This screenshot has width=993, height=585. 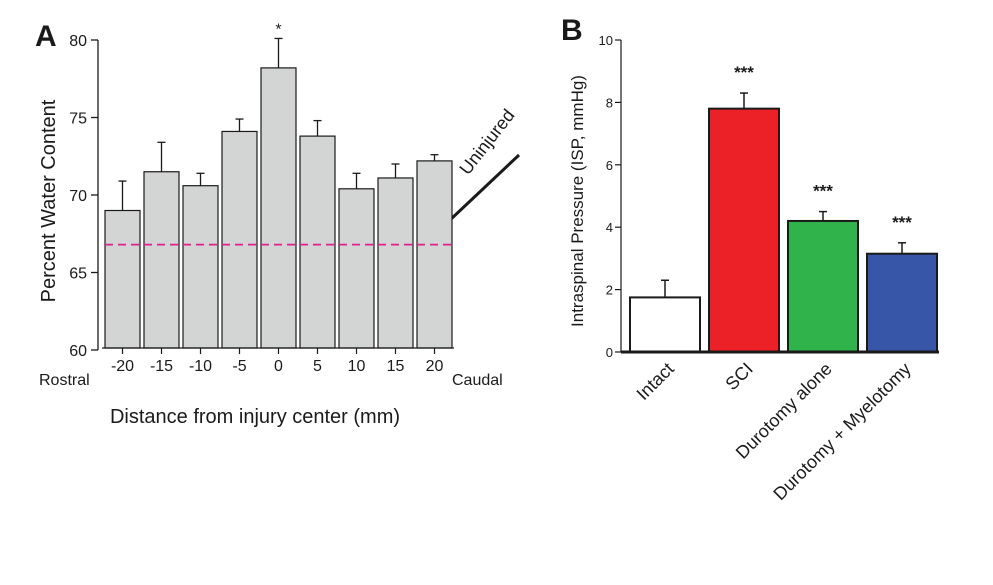 What do you see at coordinates (435, 366) in the screenshot?
I see `panel-a-x-tick-label: 20` at bounding box center [435, 366].